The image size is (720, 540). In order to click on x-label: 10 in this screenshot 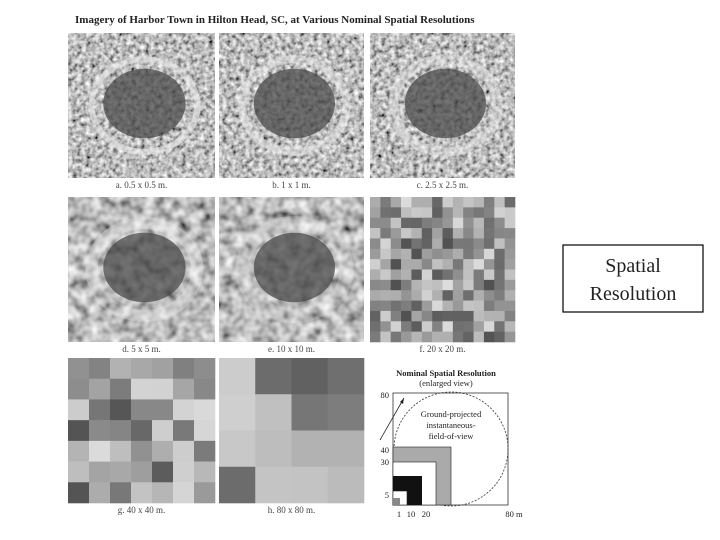, I will do `click(411, 514)`.